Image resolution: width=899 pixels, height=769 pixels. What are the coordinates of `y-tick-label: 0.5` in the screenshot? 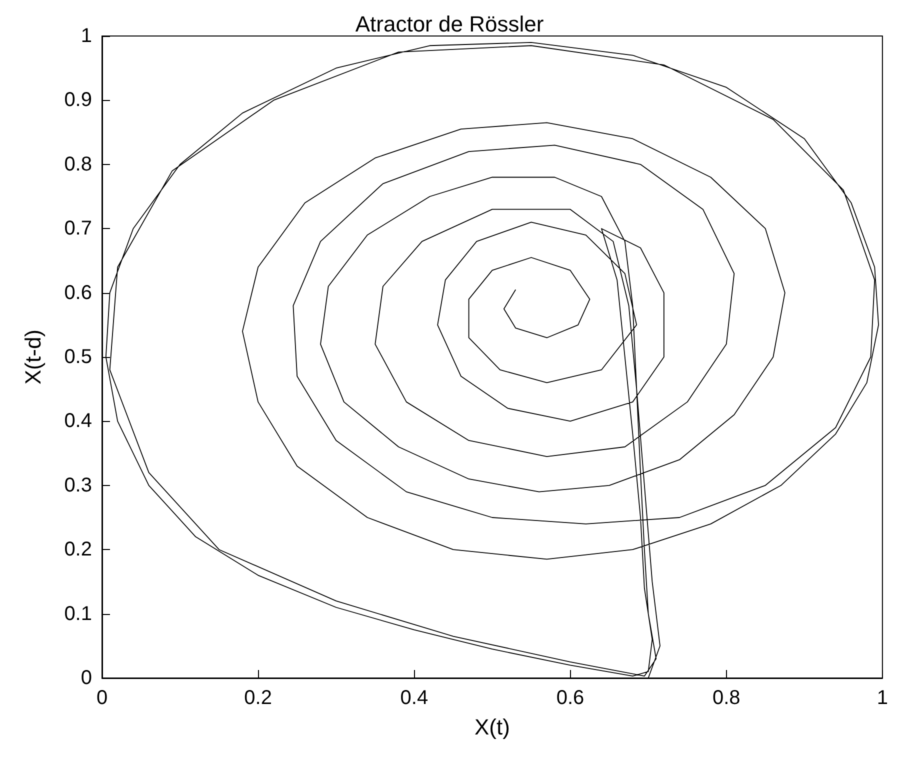 It's located at (78, 357).